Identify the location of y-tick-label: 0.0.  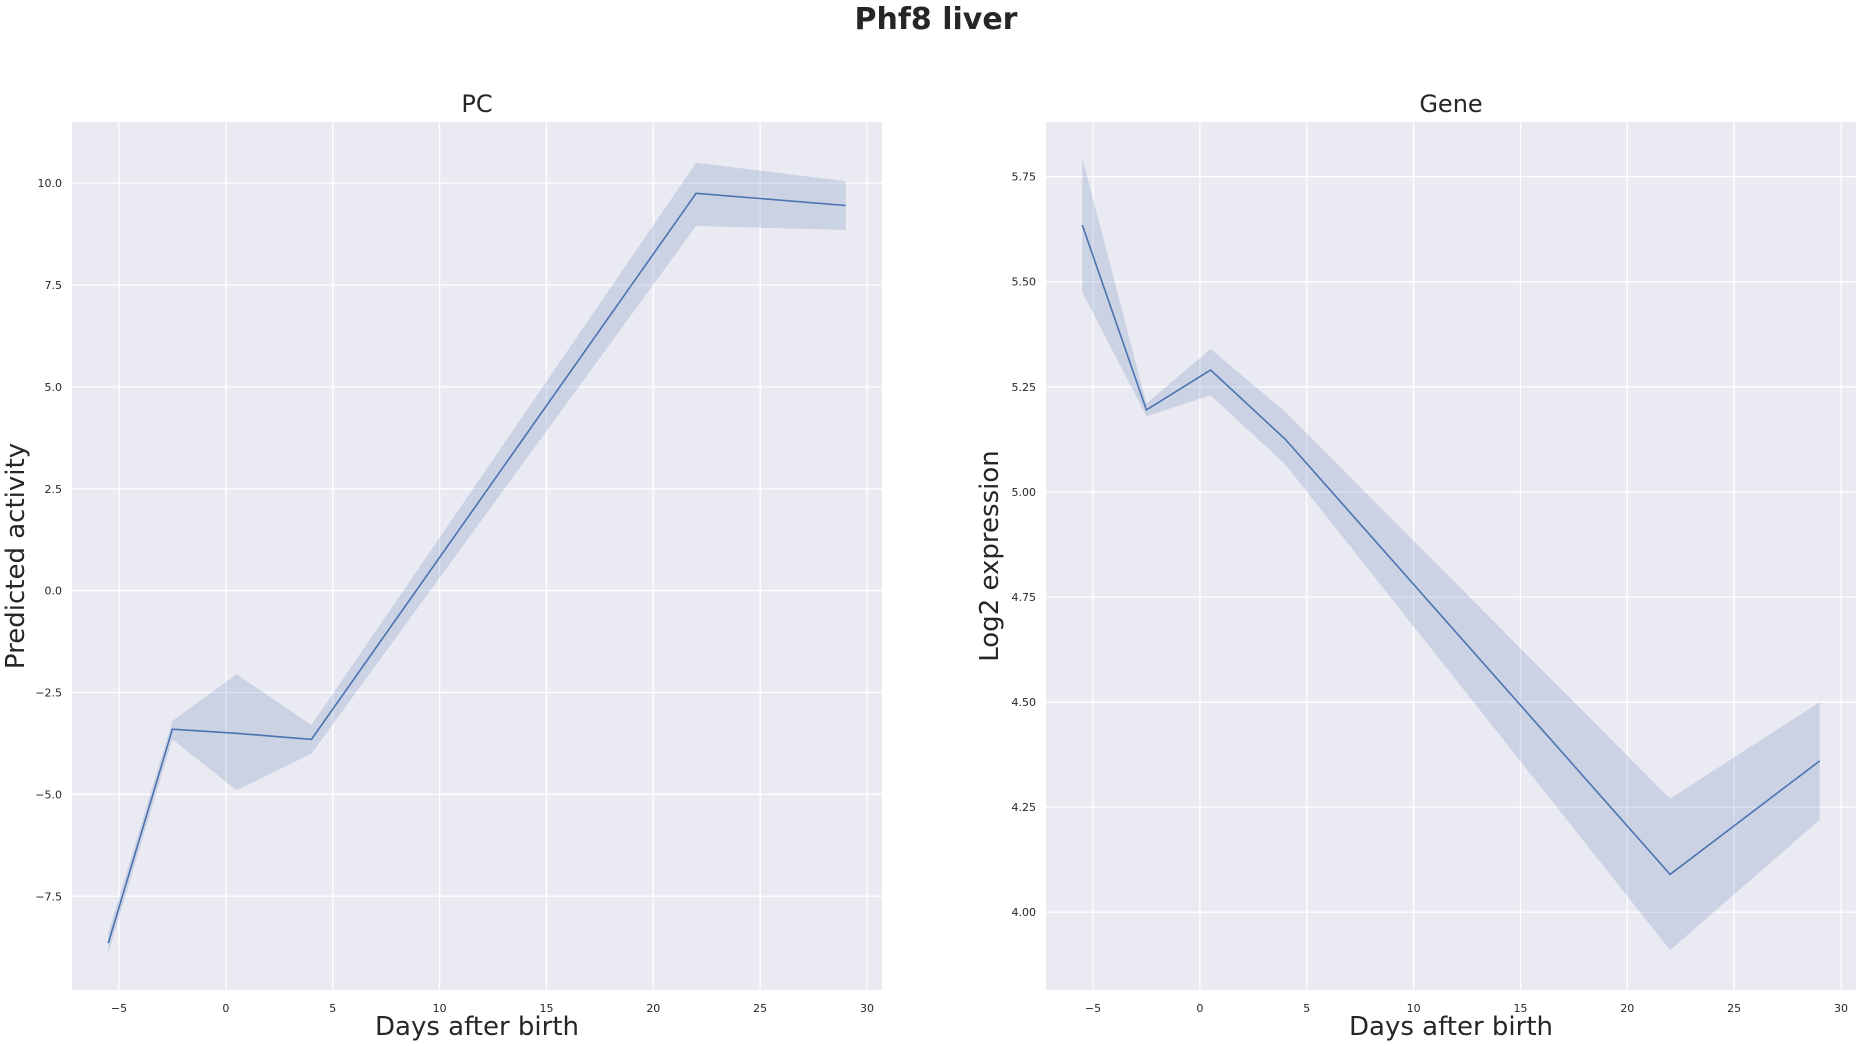
(54, 591).